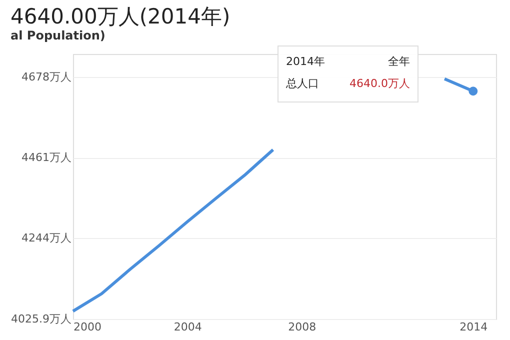 This screenshot has width=510, height=340. What do you see at coordinates (380, 83) in the screenshot?
I see `annotation: 4640.0万人` at bounding box center [380, 83].